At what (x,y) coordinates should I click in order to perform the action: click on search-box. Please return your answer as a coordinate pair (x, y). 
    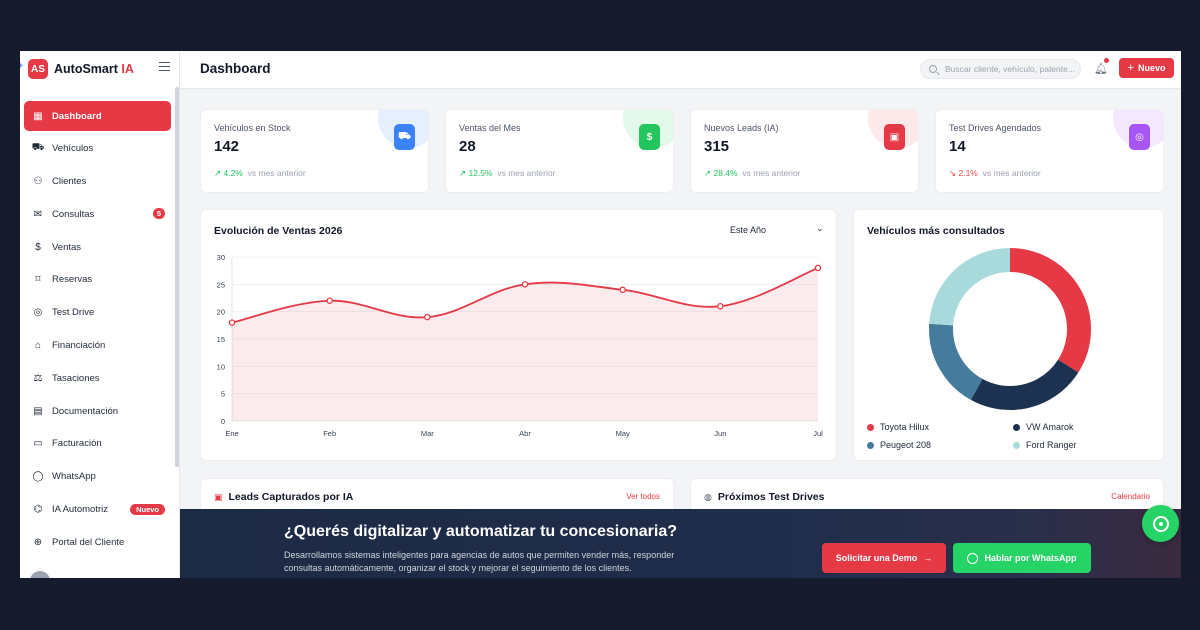
    Looking at the image, I should click on (1000, 69).